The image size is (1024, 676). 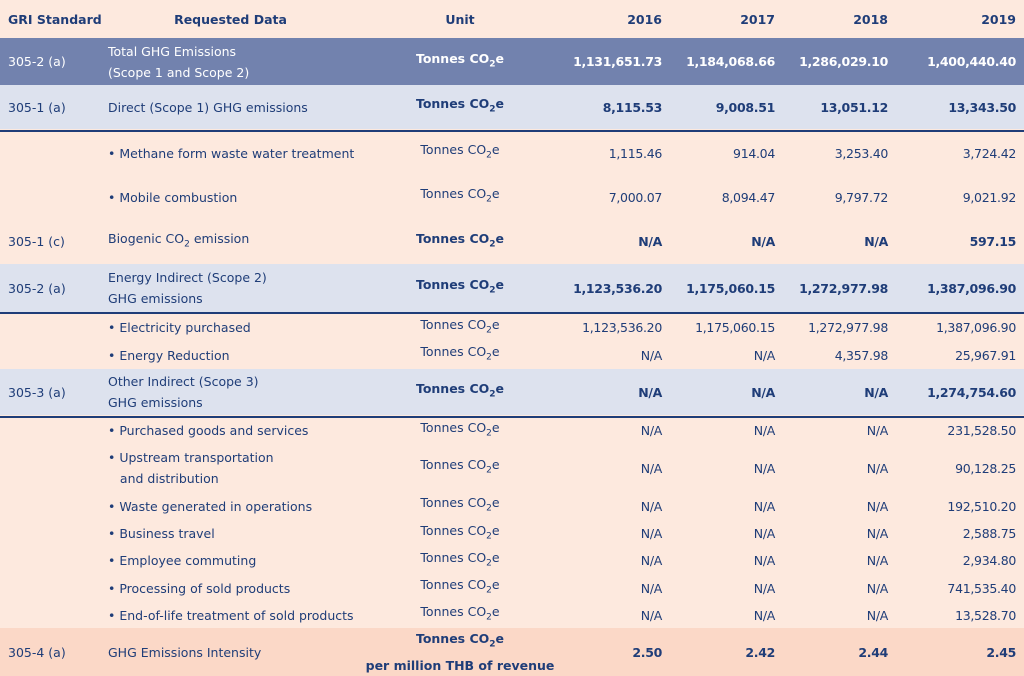 I want to click on requested-data-label: • Methane form waste water treatment, so click(x=253, y=153).